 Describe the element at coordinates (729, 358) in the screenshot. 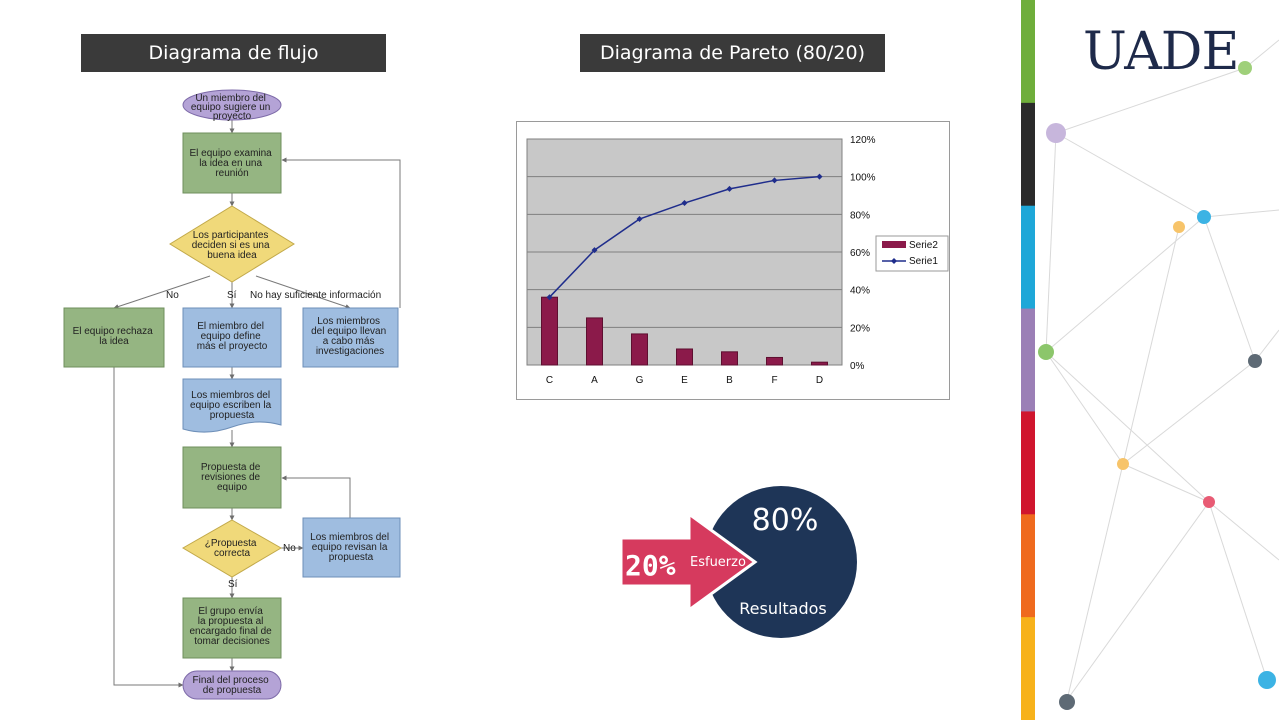

I see `bar-B` at that location.